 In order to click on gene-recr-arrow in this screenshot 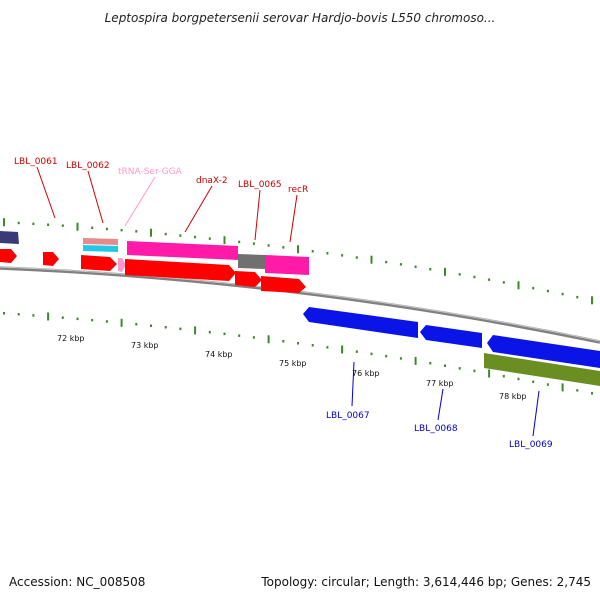, I will do `click(283, 284)`.